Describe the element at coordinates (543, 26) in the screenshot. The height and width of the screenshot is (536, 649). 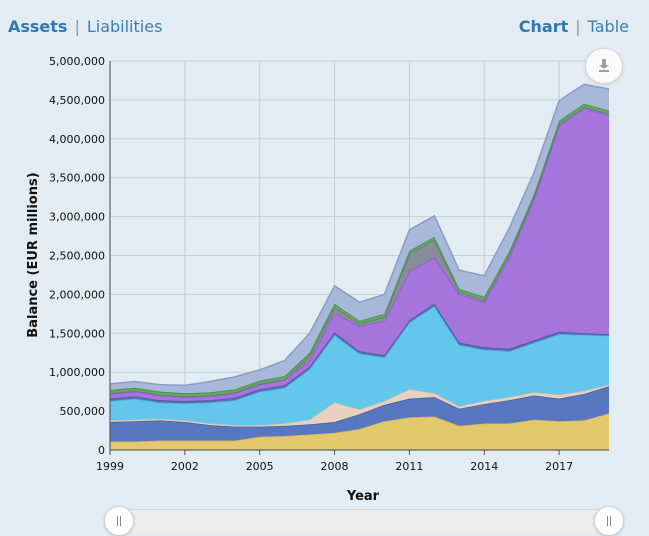
I see `tab-chart: Chart` at that location.